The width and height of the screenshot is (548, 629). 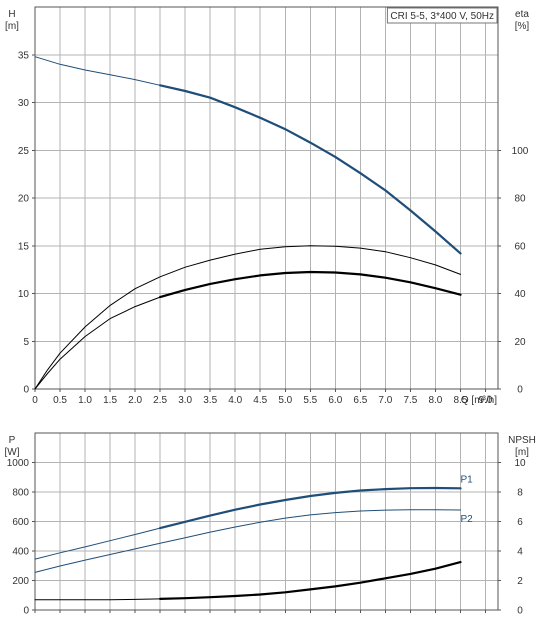 I want to click on p1-x-tick-label: 6.0, so click(x=335, y=400).